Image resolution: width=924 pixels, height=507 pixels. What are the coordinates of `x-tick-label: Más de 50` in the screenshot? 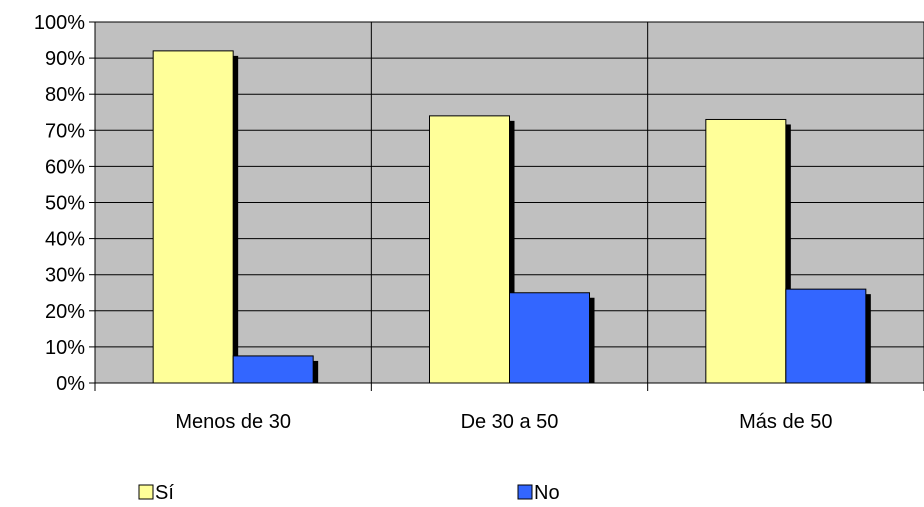 It's located at (785, 422).